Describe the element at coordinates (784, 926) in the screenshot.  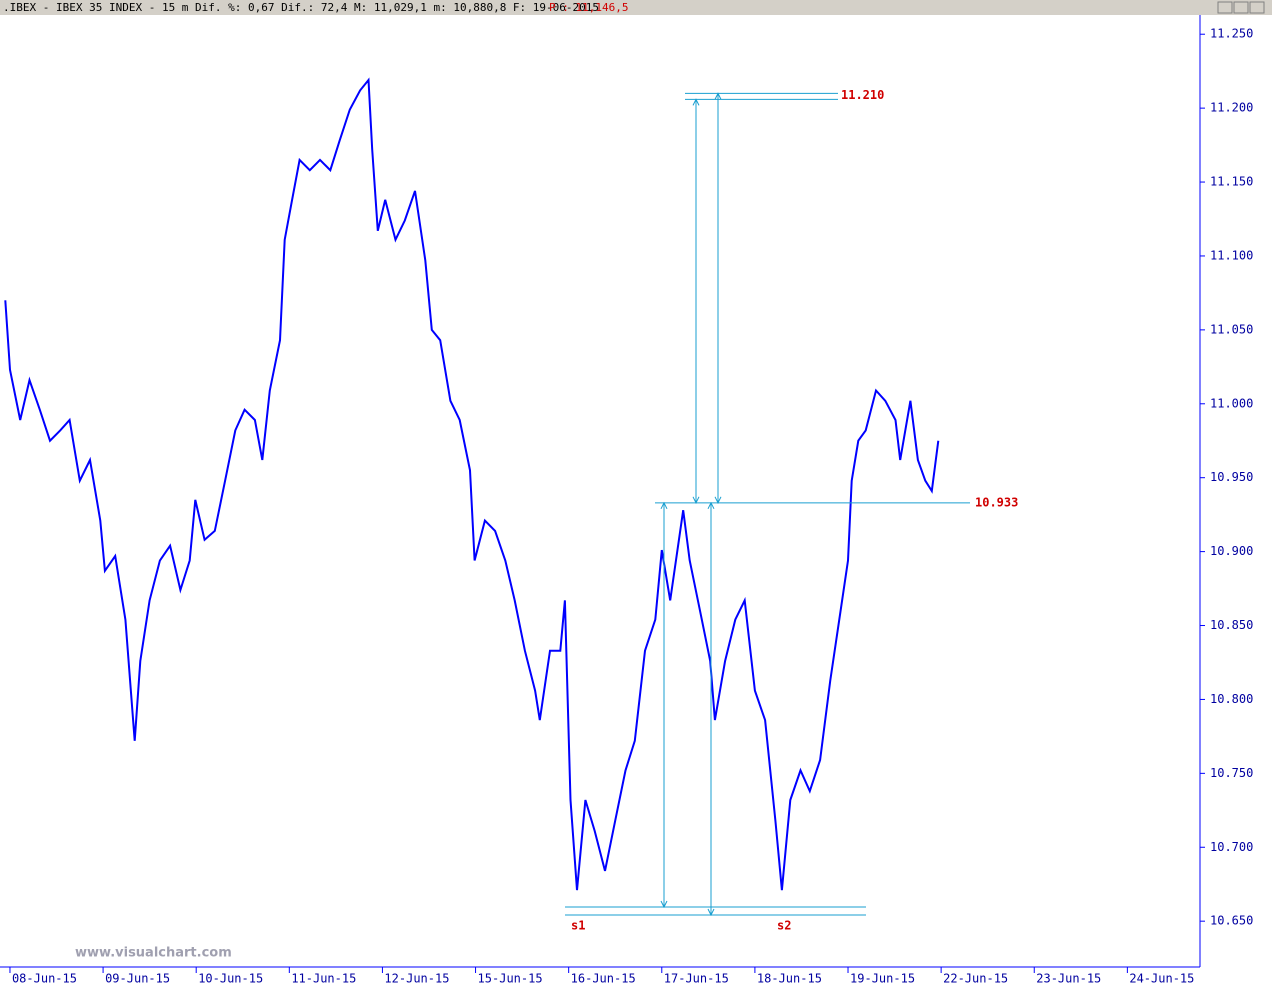
I see `marker-label: s2` at that location.